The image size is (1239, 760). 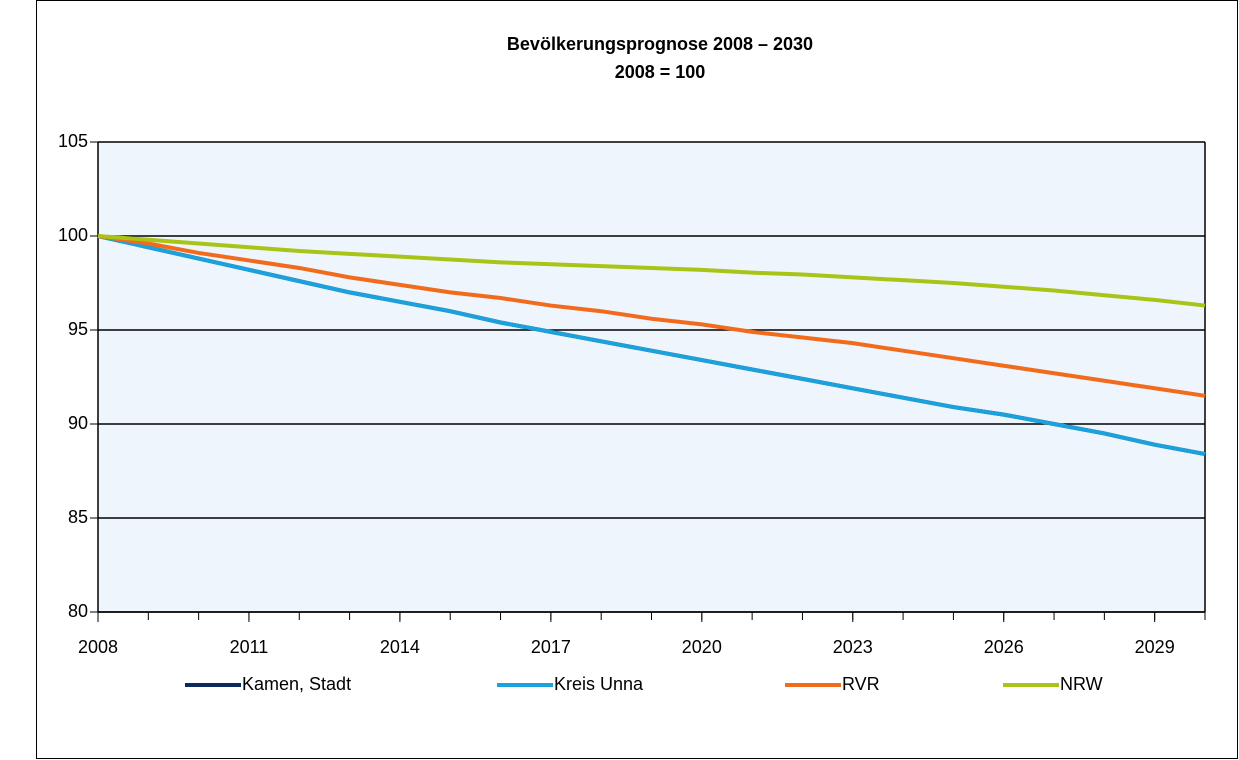 What do you see at coordinates (78, 329) in the screenshot?
I see `y-tick-label: 95` at bounding box center [78, 329].